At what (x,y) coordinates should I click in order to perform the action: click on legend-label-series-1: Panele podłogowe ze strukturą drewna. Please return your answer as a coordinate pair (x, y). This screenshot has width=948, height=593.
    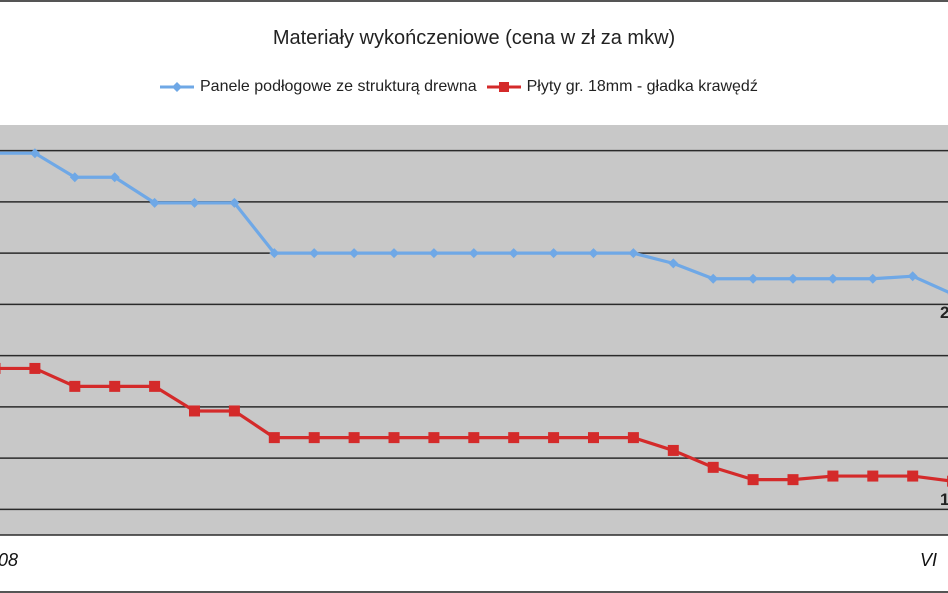
    Looking at the image, I should click on (338, 86).